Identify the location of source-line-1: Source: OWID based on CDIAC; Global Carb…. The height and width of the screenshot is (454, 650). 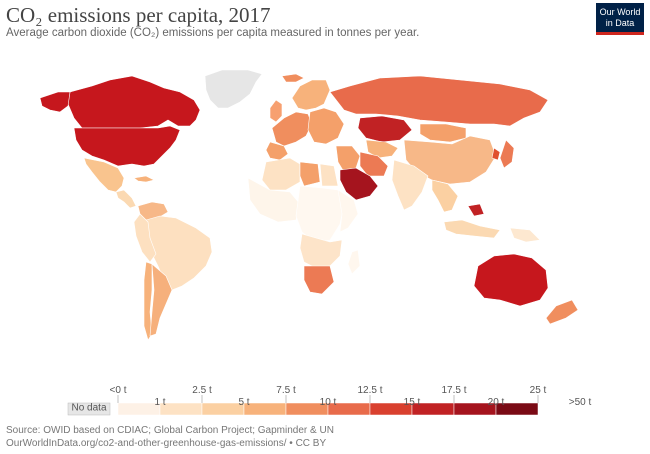
(170, 430).